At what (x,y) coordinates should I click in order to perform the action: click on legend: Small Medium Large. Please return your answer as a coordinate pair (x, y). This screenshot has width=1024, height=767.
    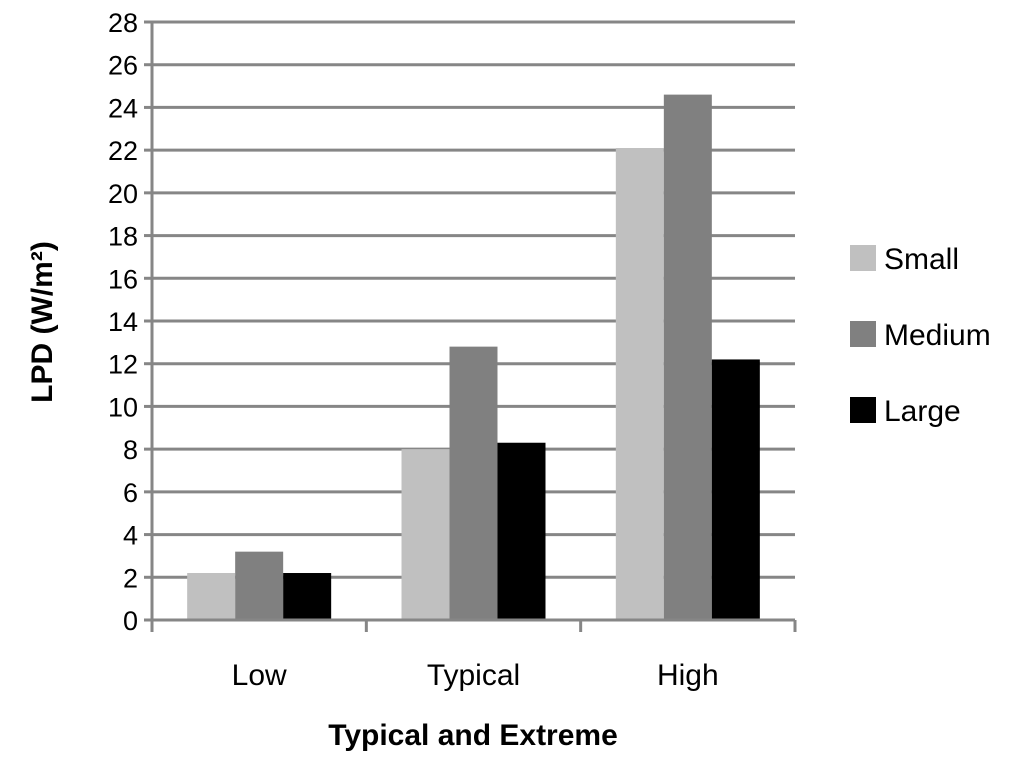
    Looking at the image, I should click on (920, 335).